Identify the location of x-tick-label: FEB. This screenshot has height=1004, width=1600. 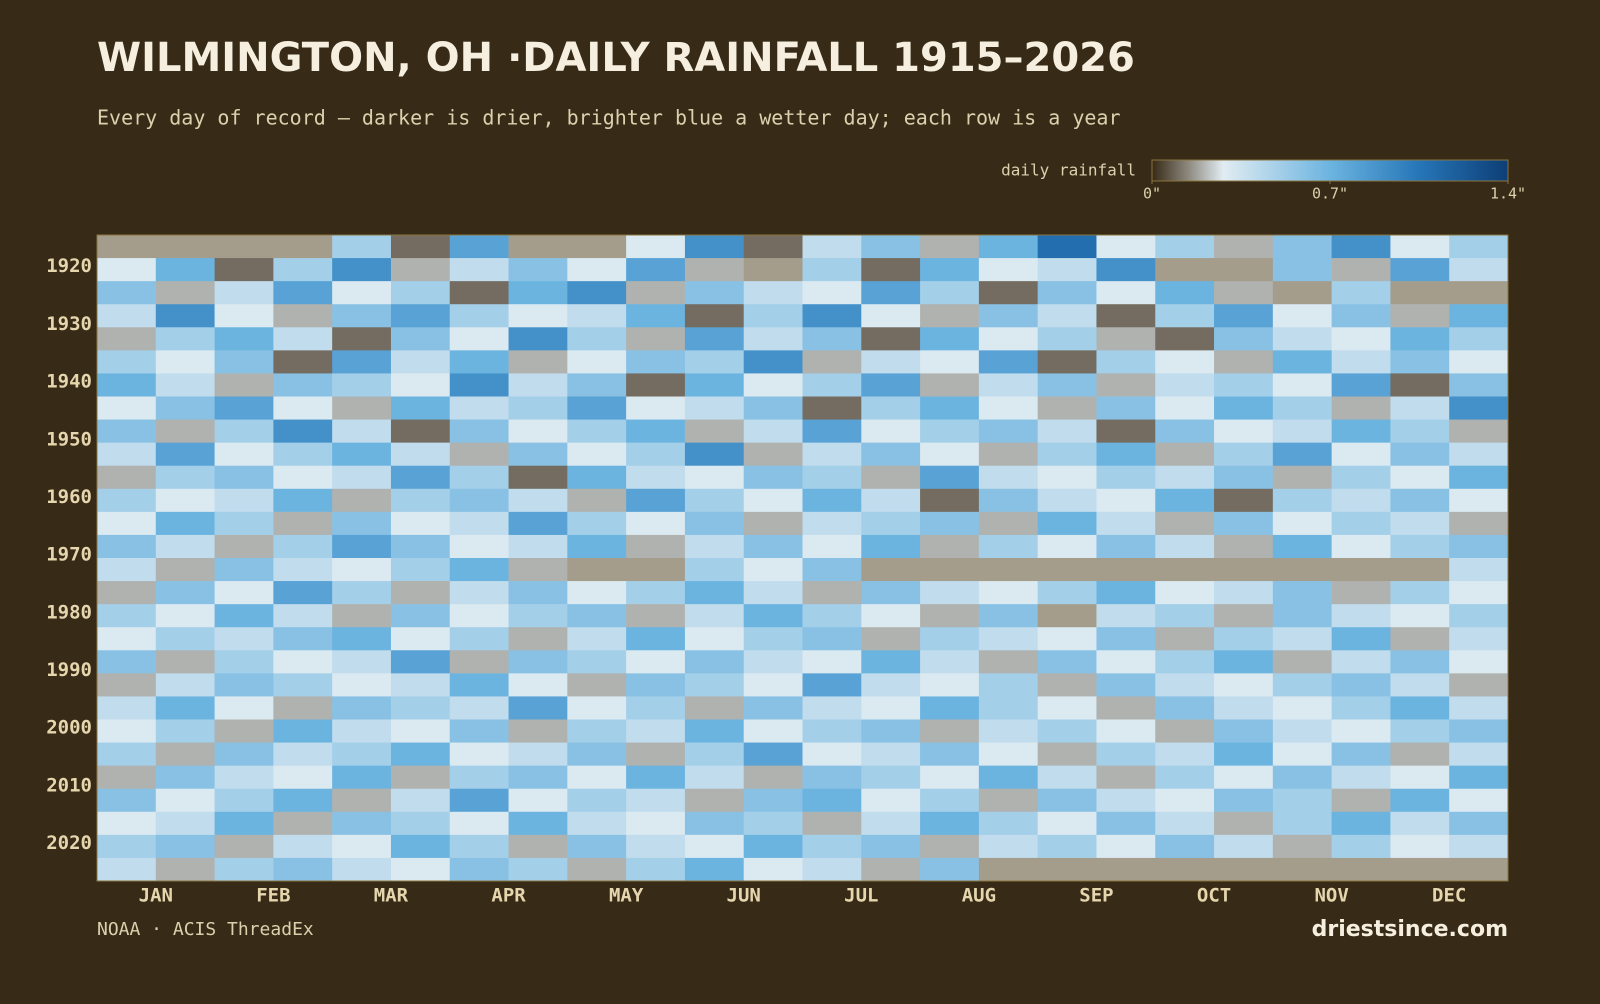
(273, 896).